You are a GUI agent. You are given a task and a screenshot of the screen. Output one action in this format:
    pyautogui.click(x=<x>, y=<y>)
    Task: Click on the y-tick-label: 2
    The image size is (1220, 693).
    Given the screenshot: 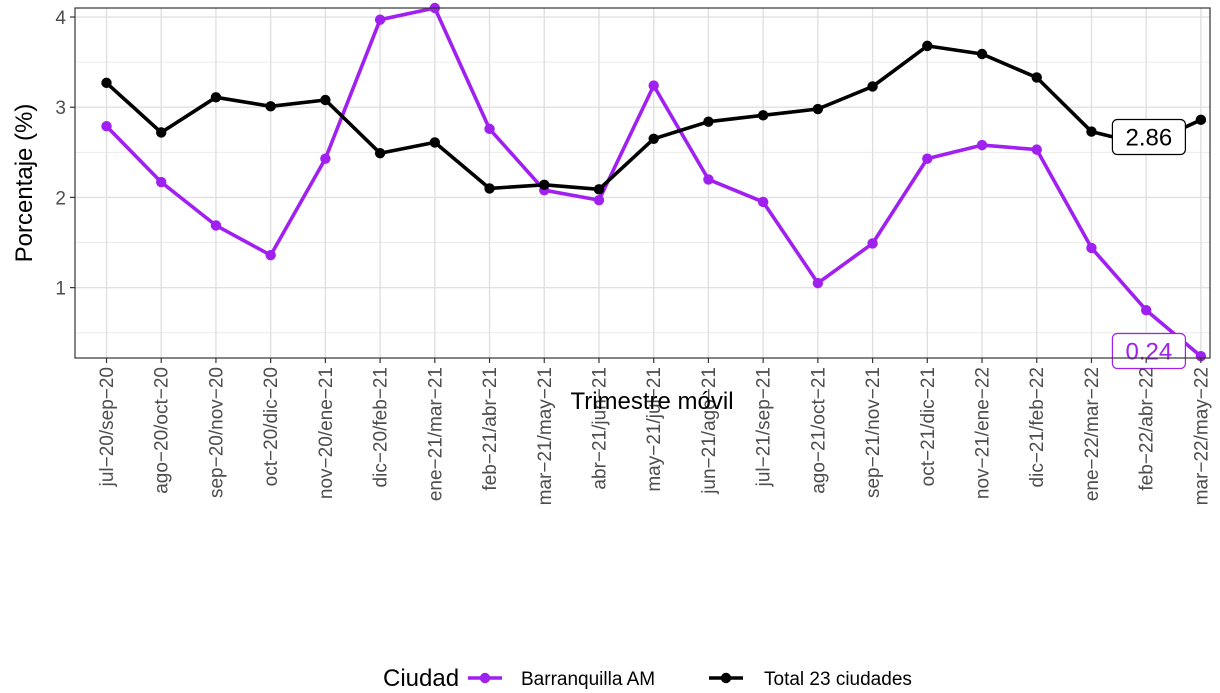 What is the action you would take?
    pyautogui.click(x=60, y=198)
    